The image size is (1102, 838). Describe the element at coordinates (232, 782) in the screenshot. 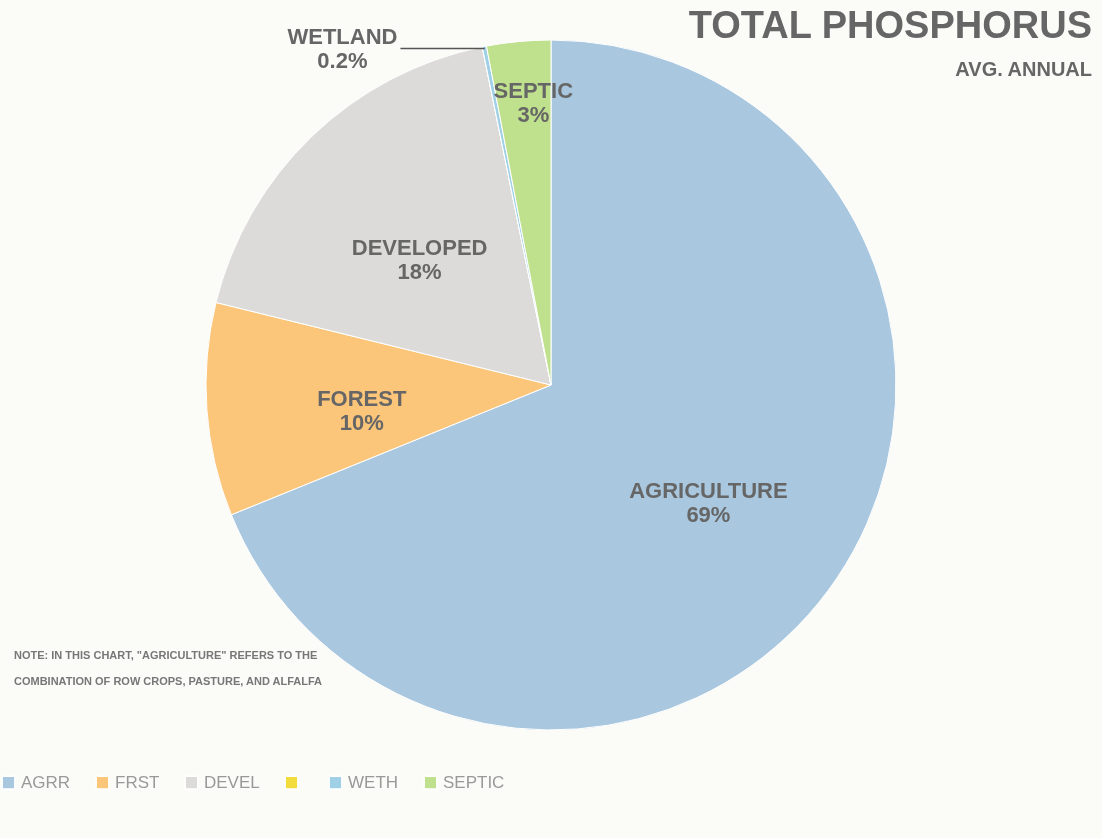

I see `legend-label: DEVEL` at that location.